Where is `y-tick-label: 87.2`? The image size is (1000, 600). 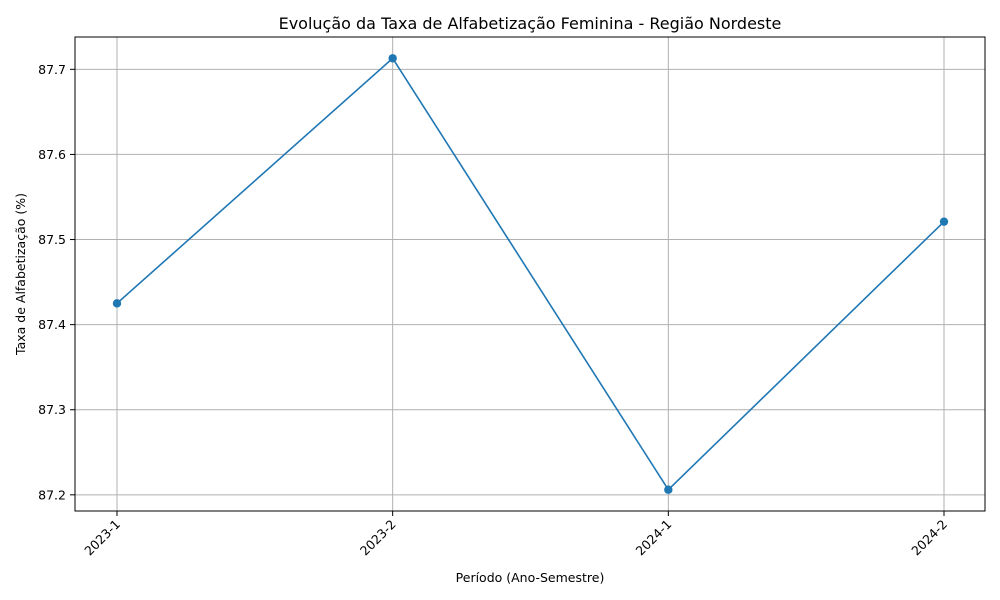 y-tick-label: 87.2 is located at coordinates (52, 494).